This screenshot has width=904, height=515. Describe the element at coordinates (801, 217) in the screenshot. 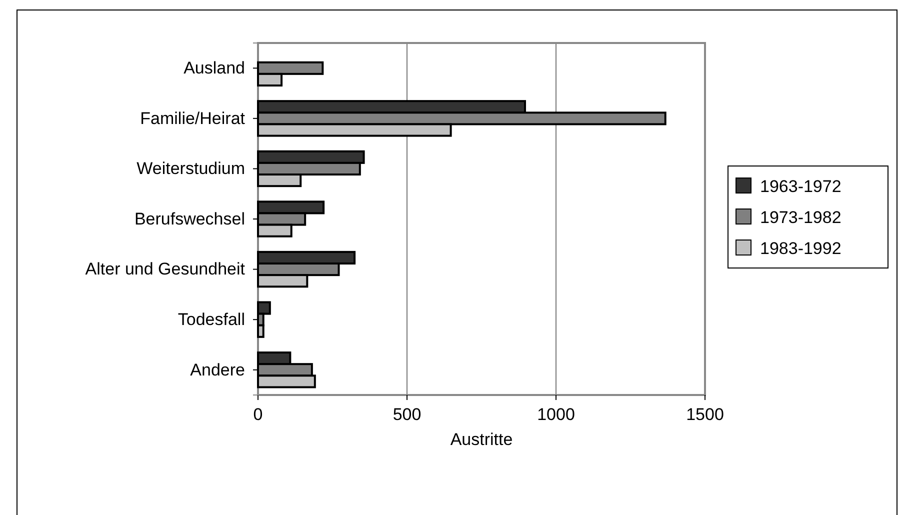

I see `legend-label: 1973-1982` at that location.